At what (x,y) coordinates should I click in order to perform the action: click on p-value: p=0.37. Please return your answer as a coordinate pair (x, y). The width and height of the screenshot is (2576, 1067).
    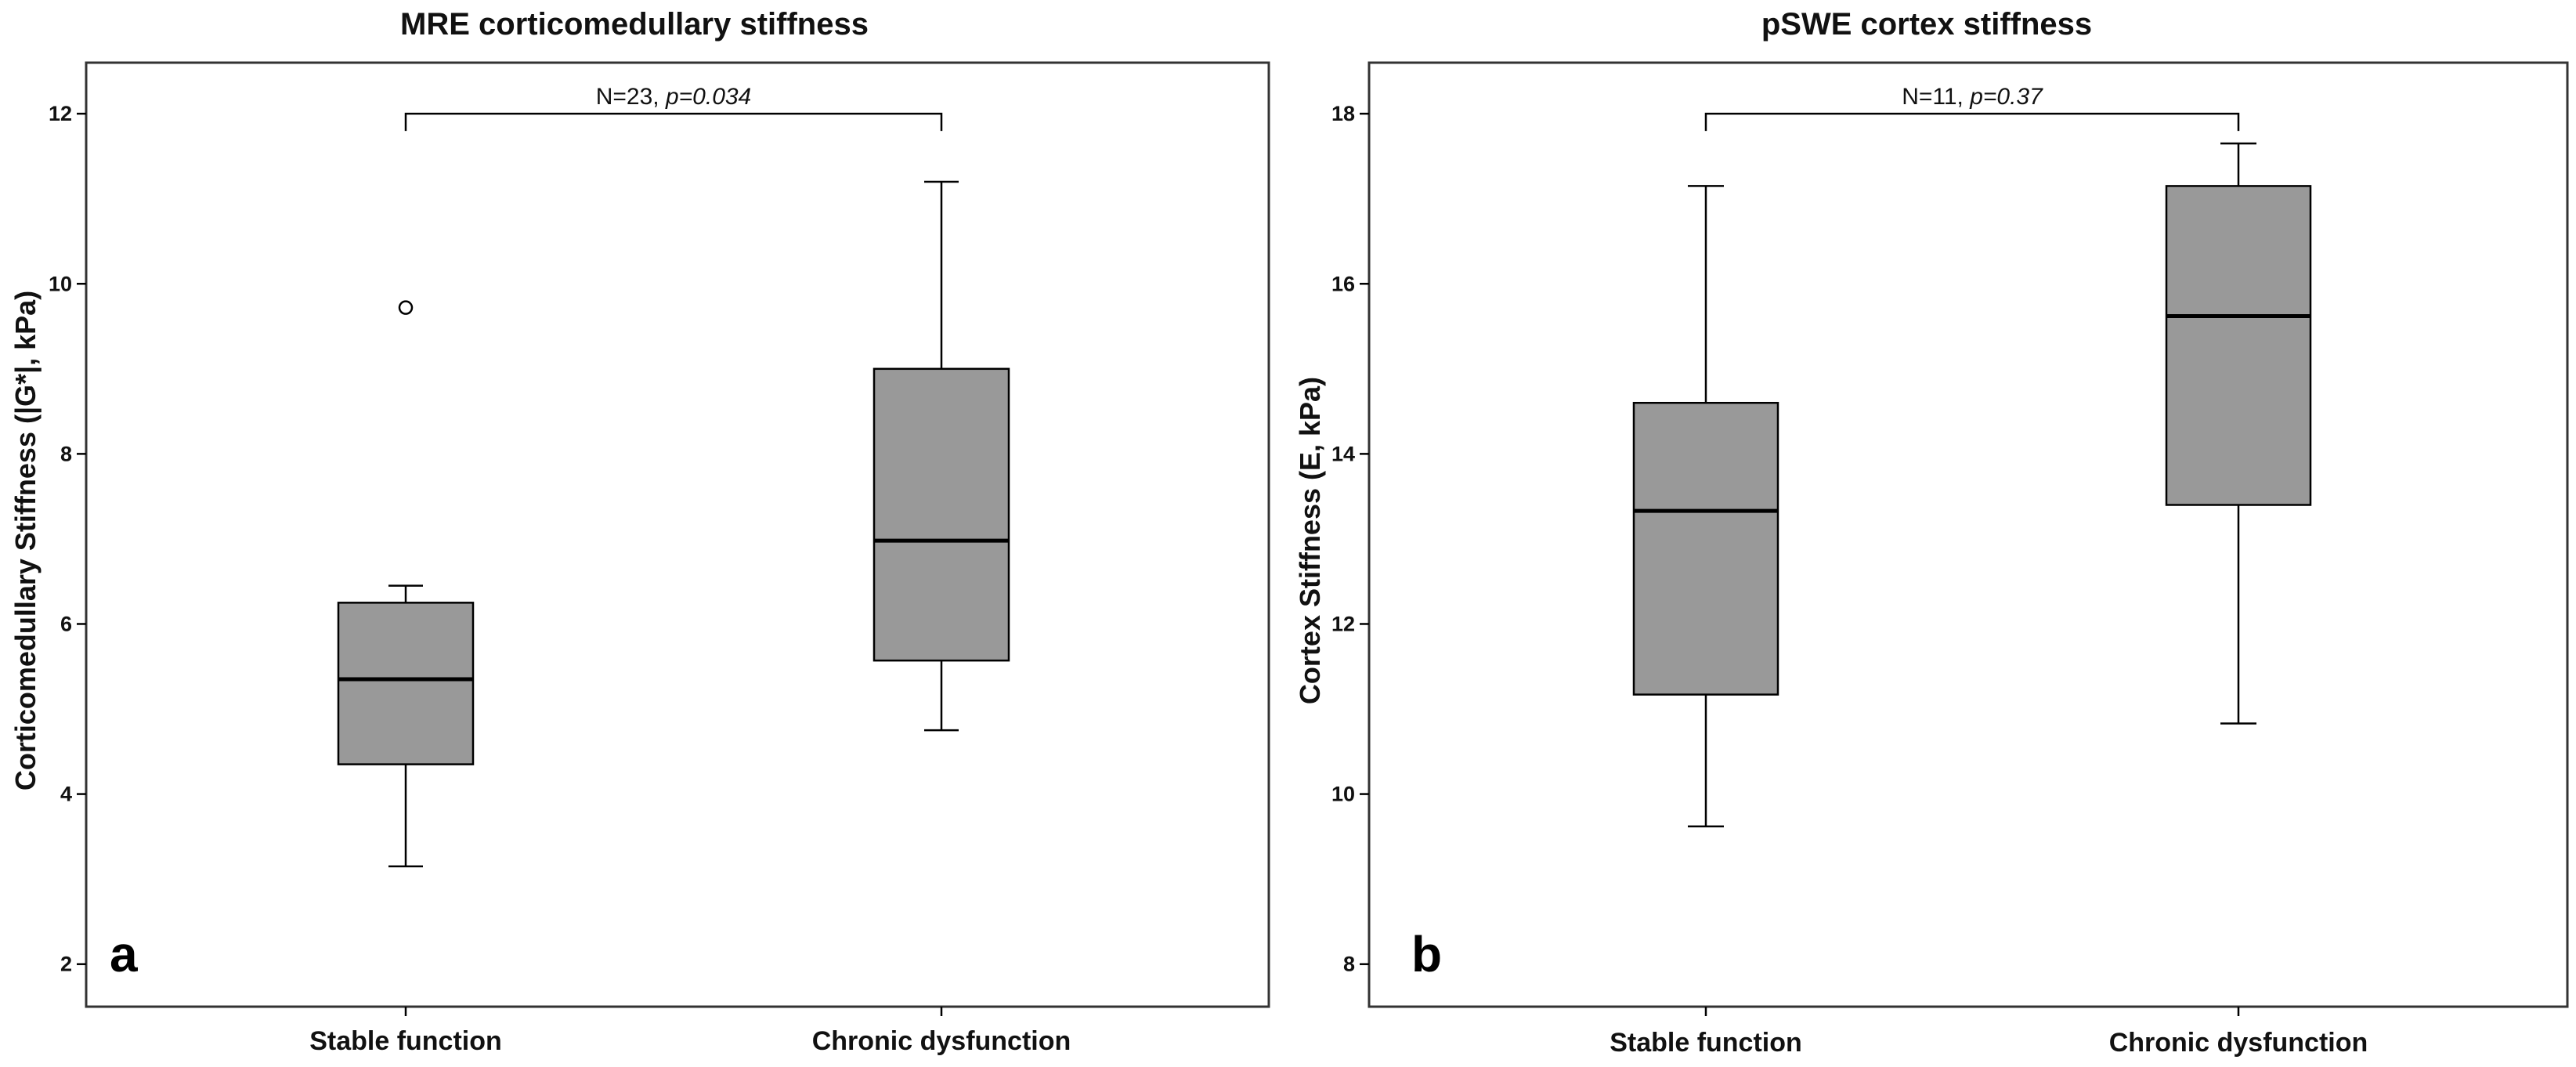
    Looking at the image, I should click on (2006, 97).